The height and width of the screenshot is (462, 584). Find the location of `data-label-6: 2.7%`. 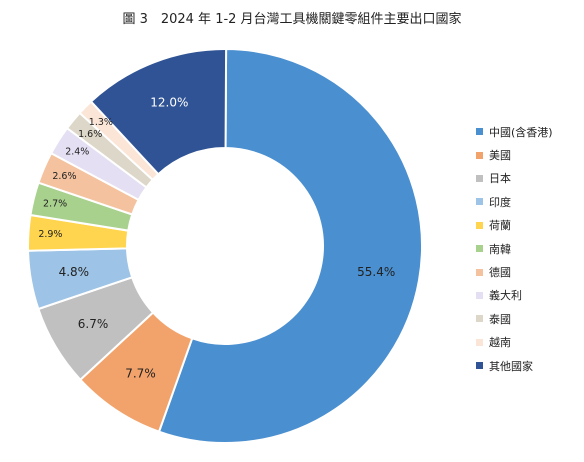

data-label-6: 2.7% is located at coordinates (55, 203).